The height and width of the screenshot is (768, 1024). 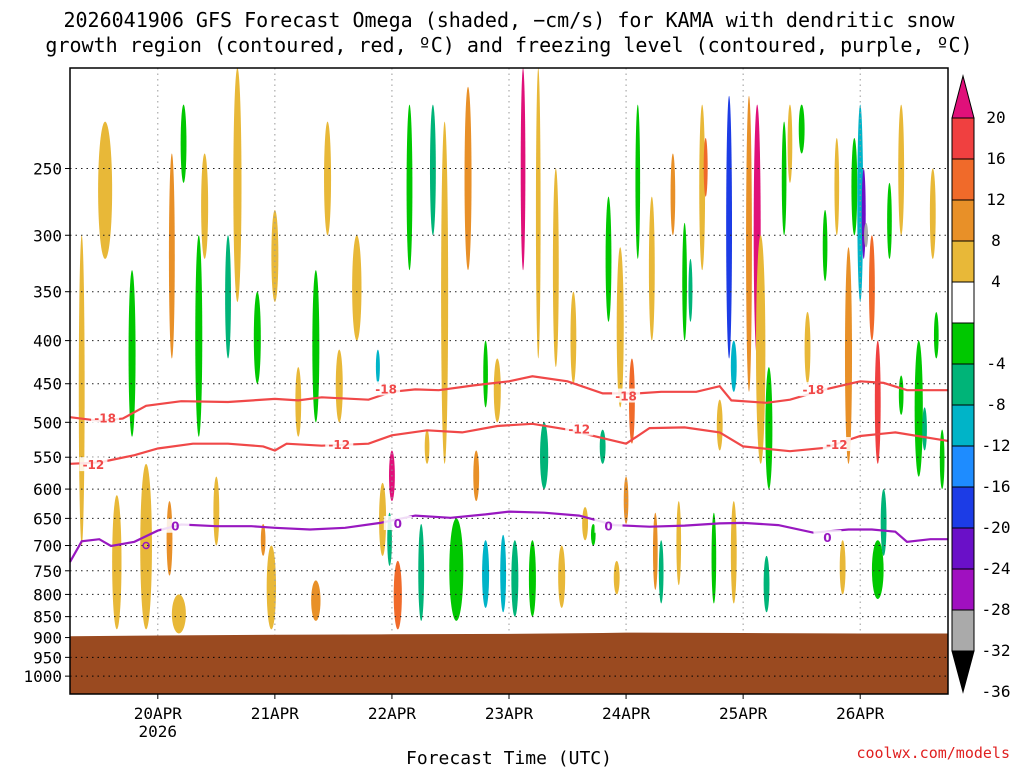 What do you see at coordinates (579, 430) in the screenshot?
I see `contour-label--12-2: -12` at bounding box center [579, 430].